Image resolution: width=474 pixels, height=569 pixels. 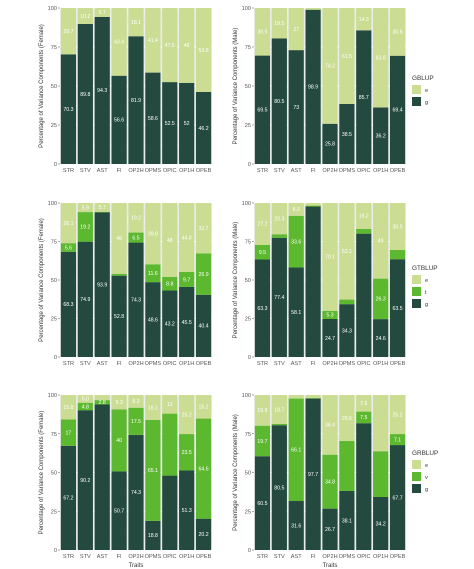 I want to click on data-label: 74.2, so click(x=330, y=67).